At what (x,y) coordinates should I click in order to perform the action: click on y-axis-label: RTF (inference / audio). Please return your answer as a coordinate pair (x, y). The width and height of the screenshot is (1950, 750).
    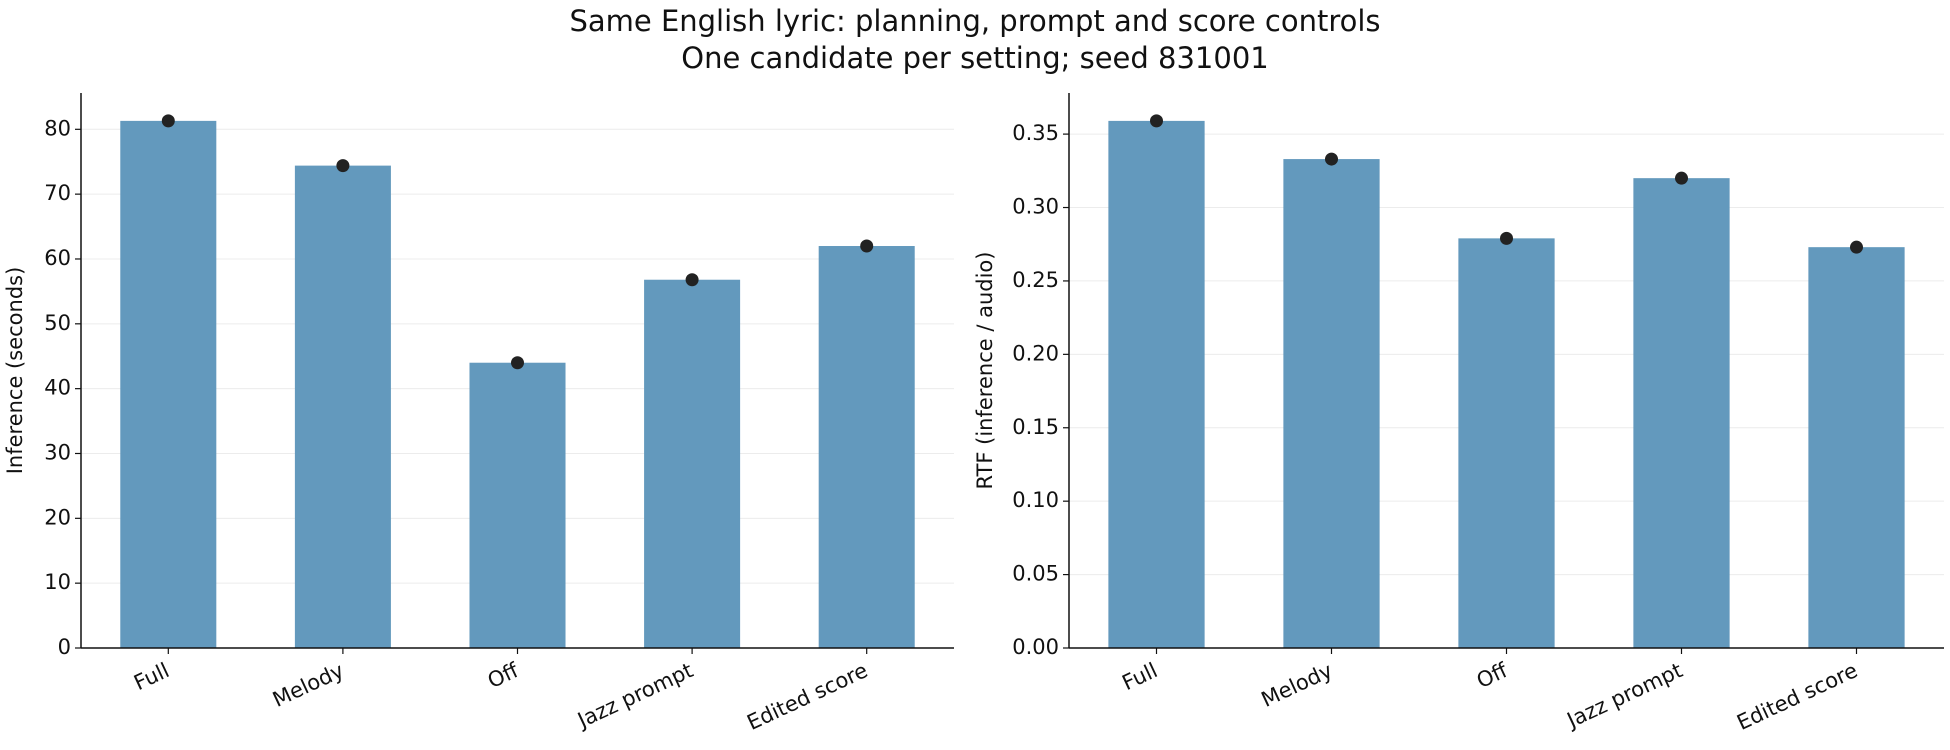
    Looking at the image, I should click on (985, 371).